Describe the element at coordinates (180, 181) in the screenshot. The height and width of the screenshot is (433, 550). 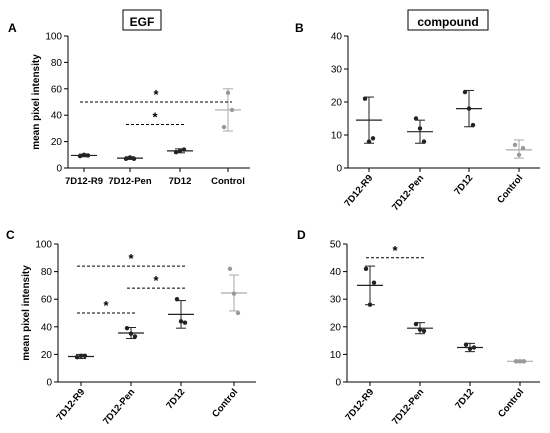
I see `panel-a-category-label: 7D12` at that location.